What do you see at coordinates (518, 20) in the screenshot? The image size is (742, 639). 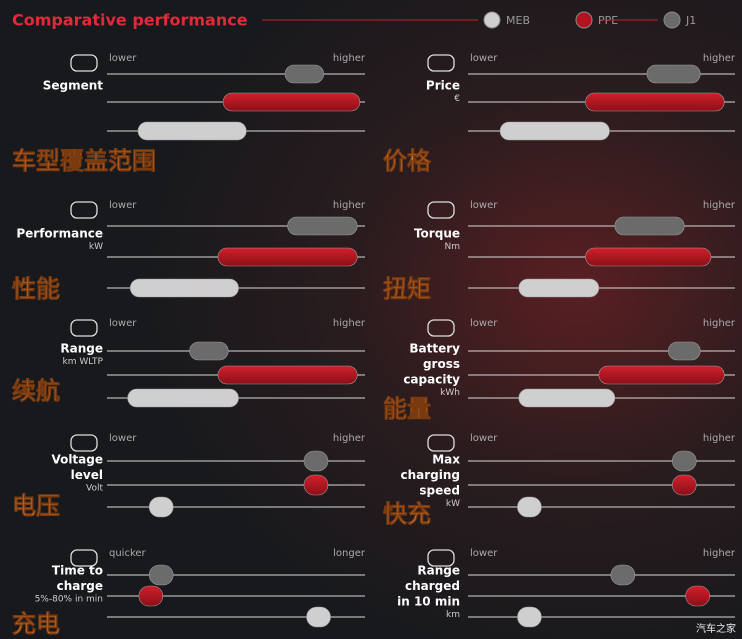 I see `legend-label: MEB` at bounding box center [518, 20].